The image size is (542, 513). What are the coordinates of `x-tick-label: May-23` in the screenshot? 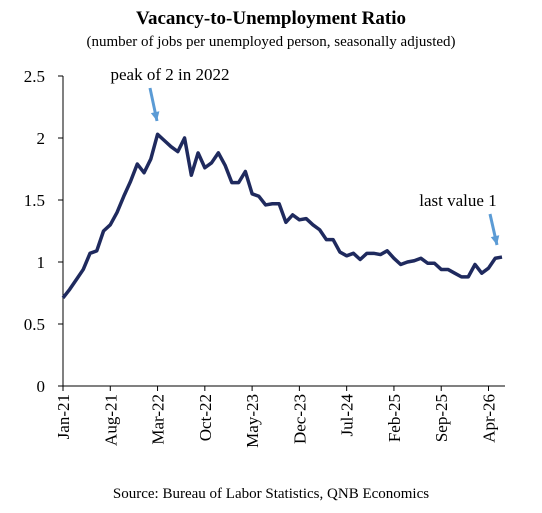 It's located at (252, 421).